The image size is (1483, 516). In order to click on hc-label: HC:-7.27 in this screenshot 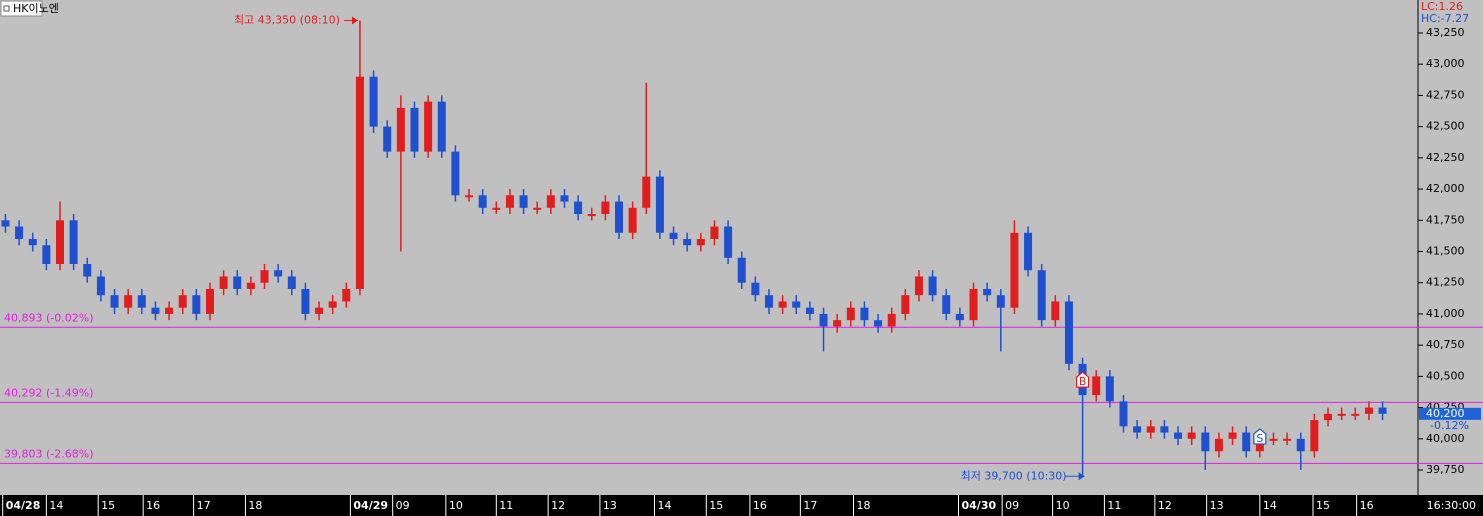, I will do `click(1445, 18)`.